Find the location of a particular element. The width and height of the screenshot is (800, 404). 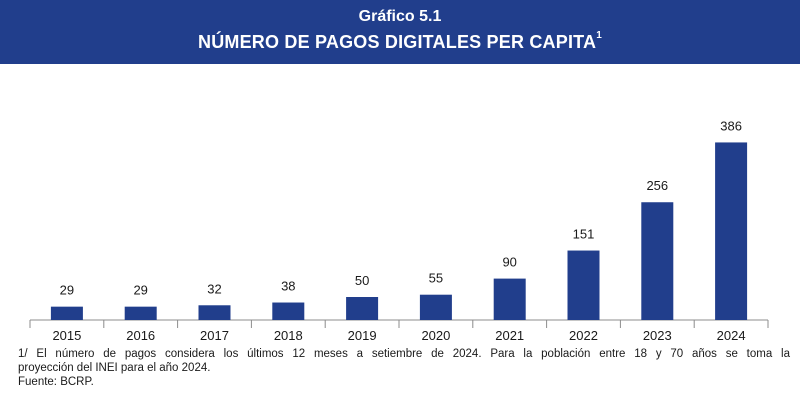

data-label-2024: 386 is located at coordinates (731, 125).